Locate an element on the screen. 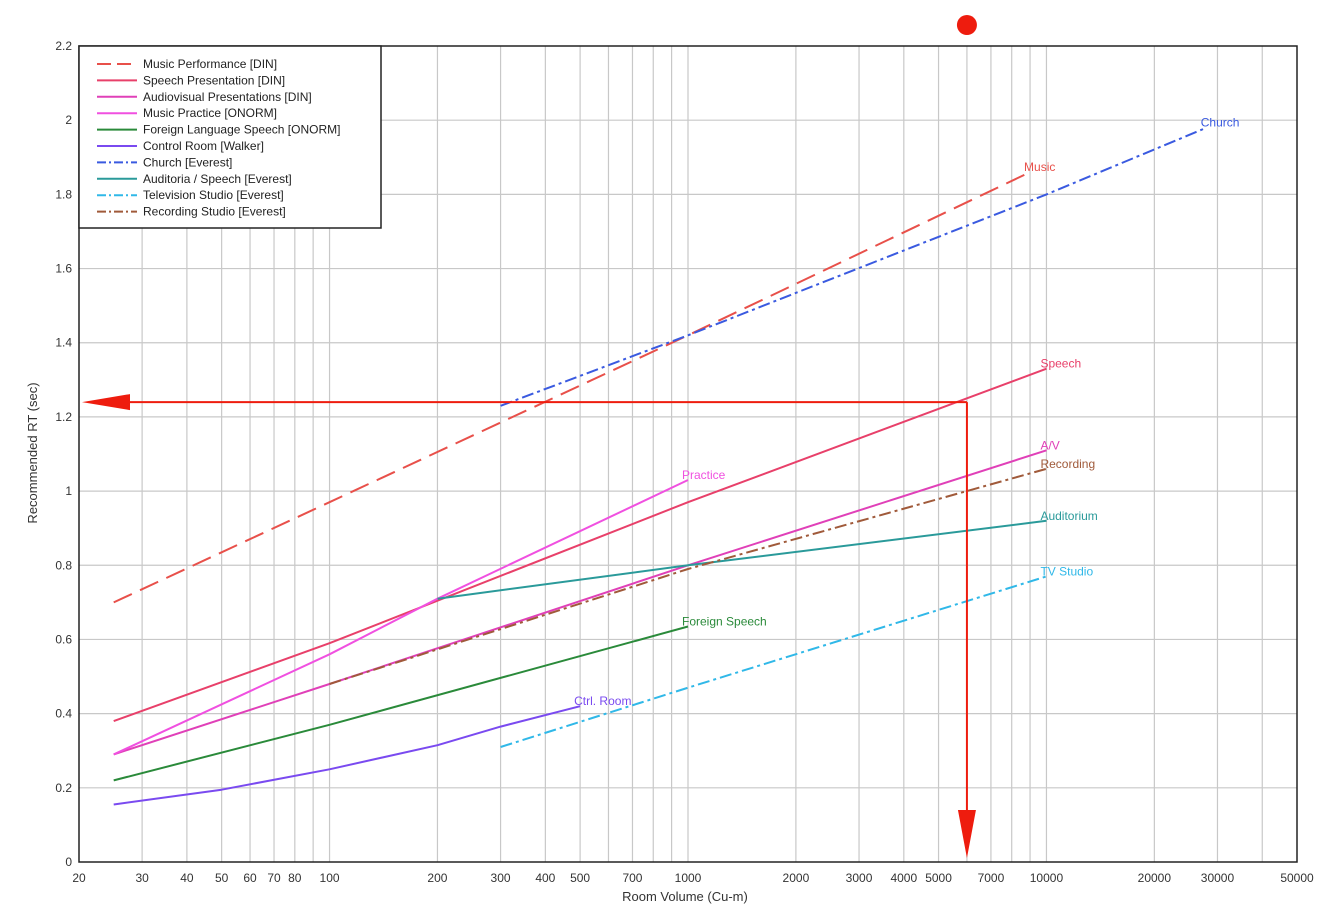  x-tick-label: 400 is located at coordinates (545, 878).